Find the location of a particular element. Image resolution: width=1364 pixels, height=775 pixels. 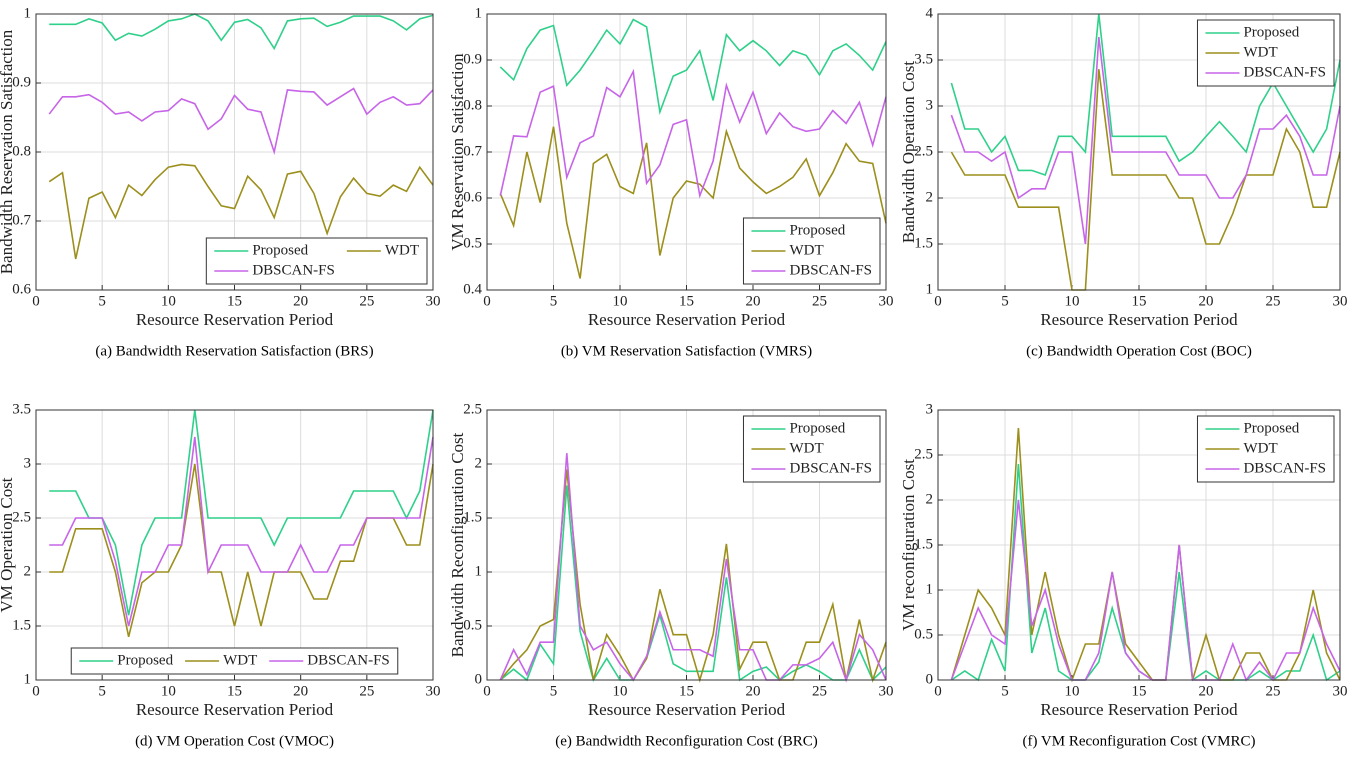

caption: (b) VM Reservation Satisfaction (VMRS) is located at coordinates (686, 351).